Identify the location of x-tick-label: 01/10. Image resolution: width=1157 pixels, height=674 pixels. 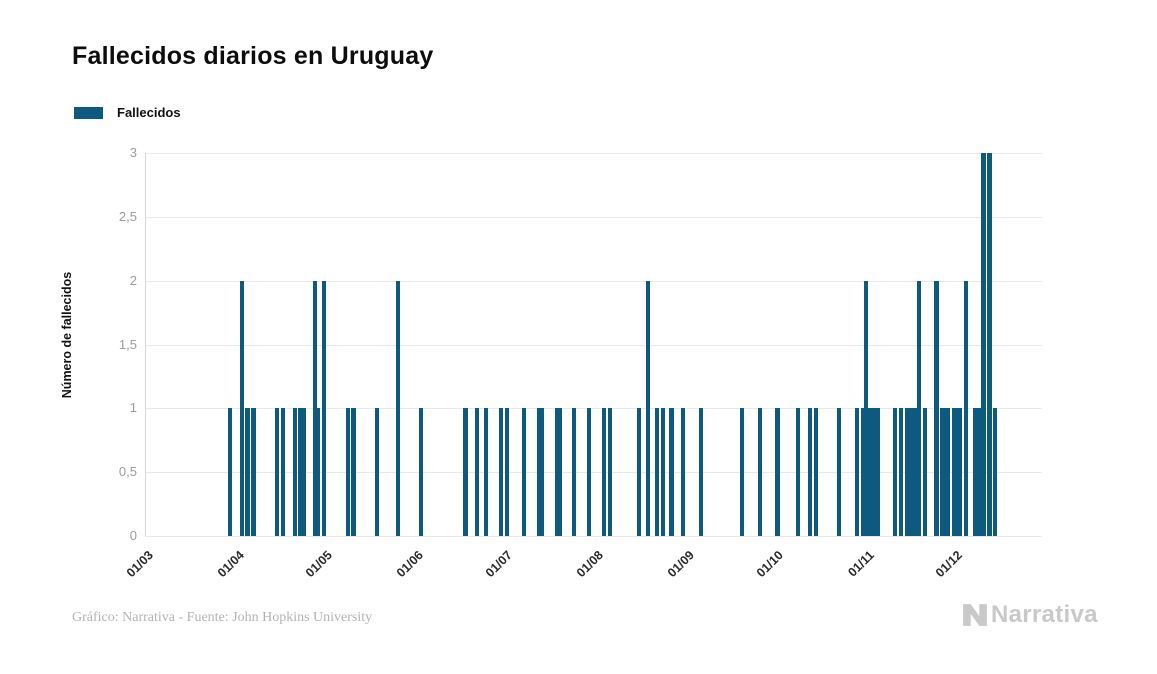
(769, 564).